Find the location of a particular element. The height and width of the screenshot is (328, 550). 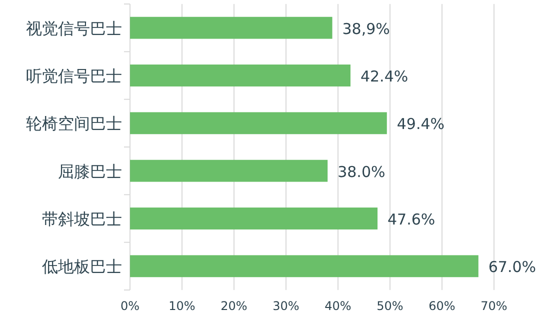

x-tick-label: 50% is located at coordinates (390, 306).